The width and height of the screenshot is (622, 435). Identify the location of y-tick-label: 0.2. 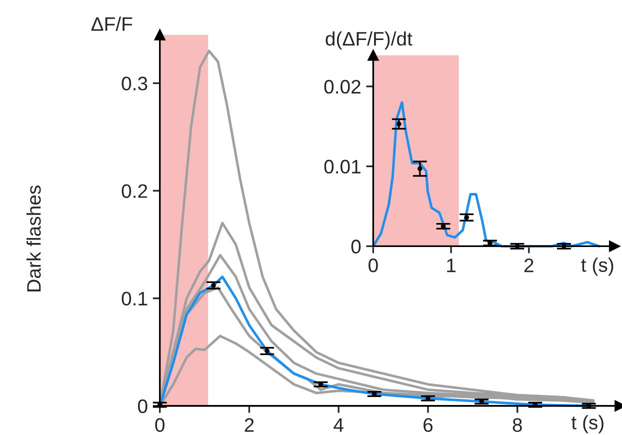
(135, 191).